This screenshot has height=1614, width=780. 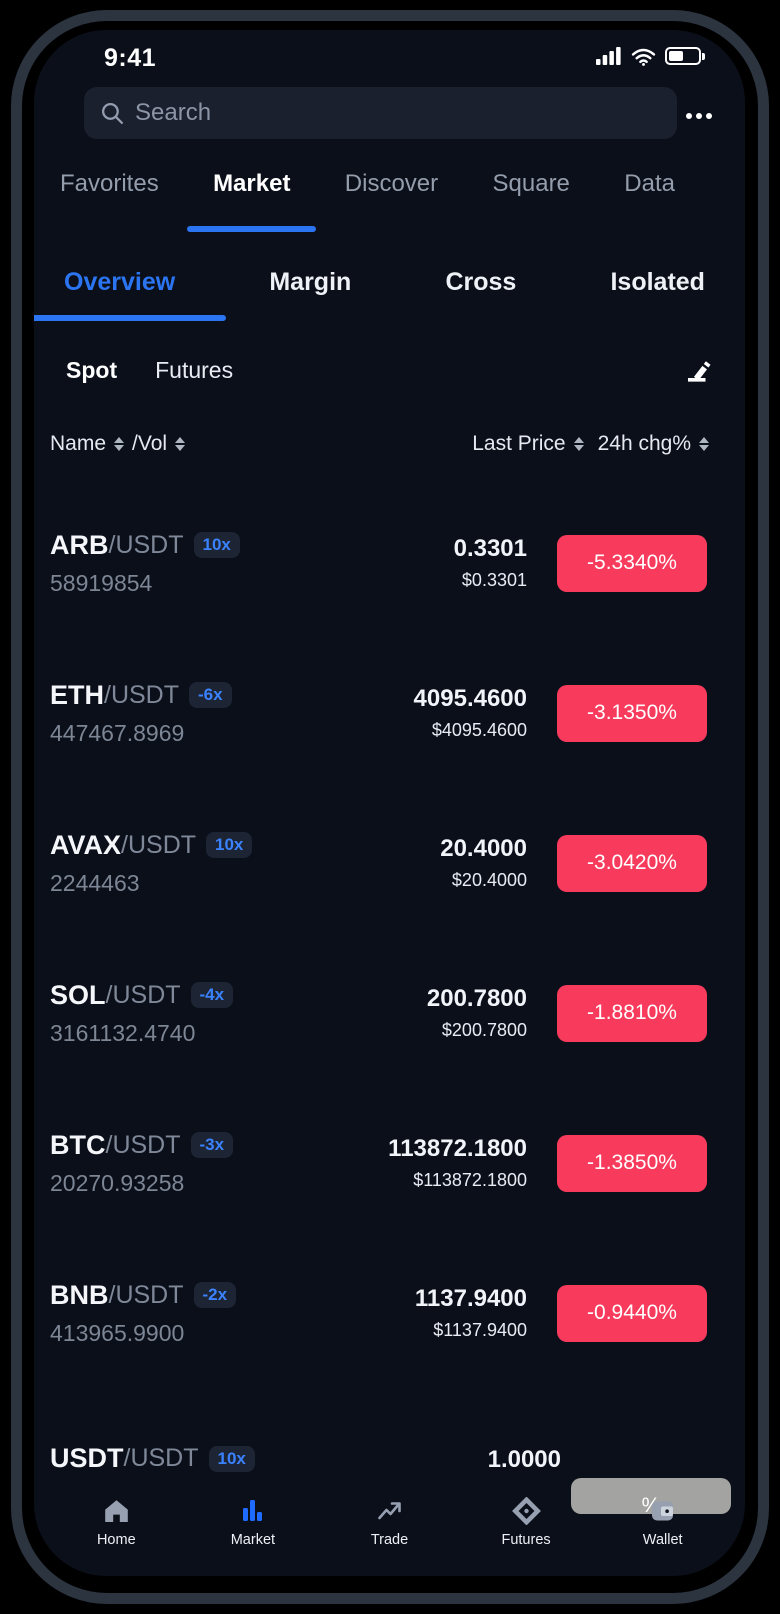 I want to click on coin-symbol: BNB, so click(x=79, y=1294).